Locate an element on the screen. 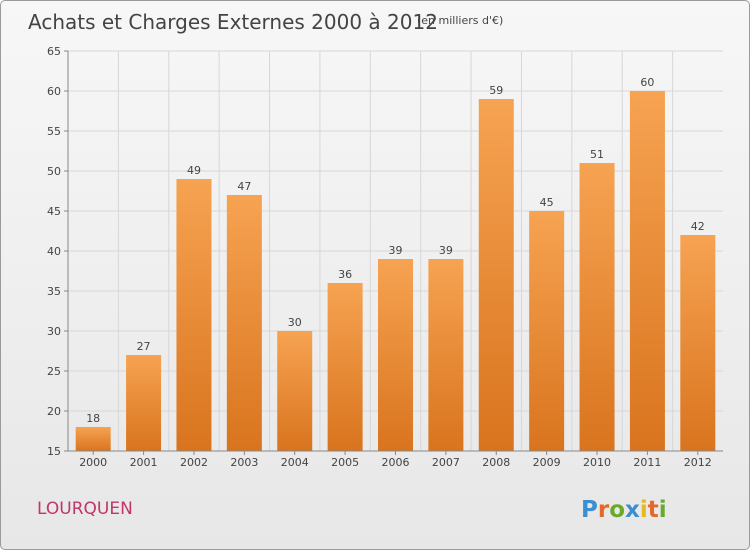 The height and width of the screenshot is (550, 750). data-label-2004: 30 is located at coordinates (295, 322).